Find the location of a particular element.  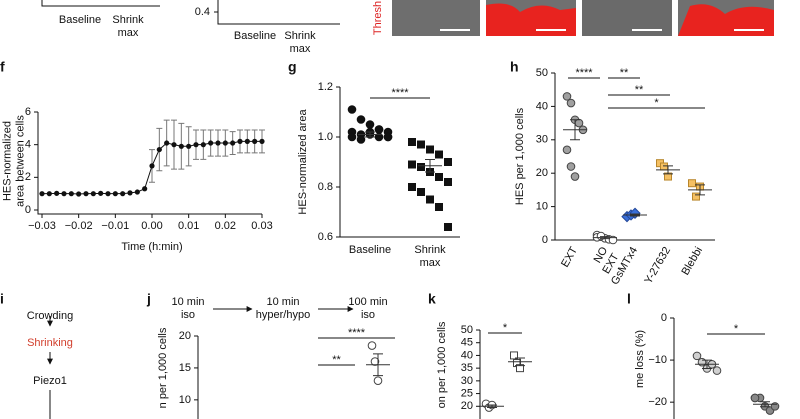

y-tick-label: 4 is located at coordinates (28, 145).